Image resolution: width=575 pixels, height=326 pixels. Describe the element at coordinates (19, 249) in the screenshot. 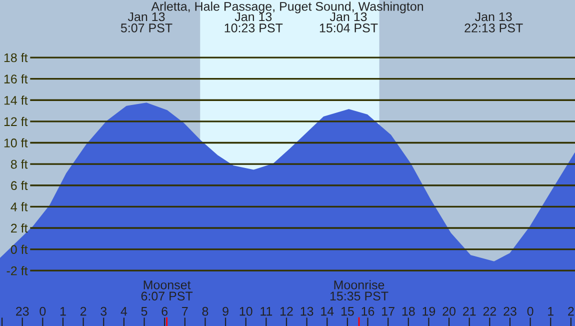

I see `y-tick-label: 0 ft` at that location.